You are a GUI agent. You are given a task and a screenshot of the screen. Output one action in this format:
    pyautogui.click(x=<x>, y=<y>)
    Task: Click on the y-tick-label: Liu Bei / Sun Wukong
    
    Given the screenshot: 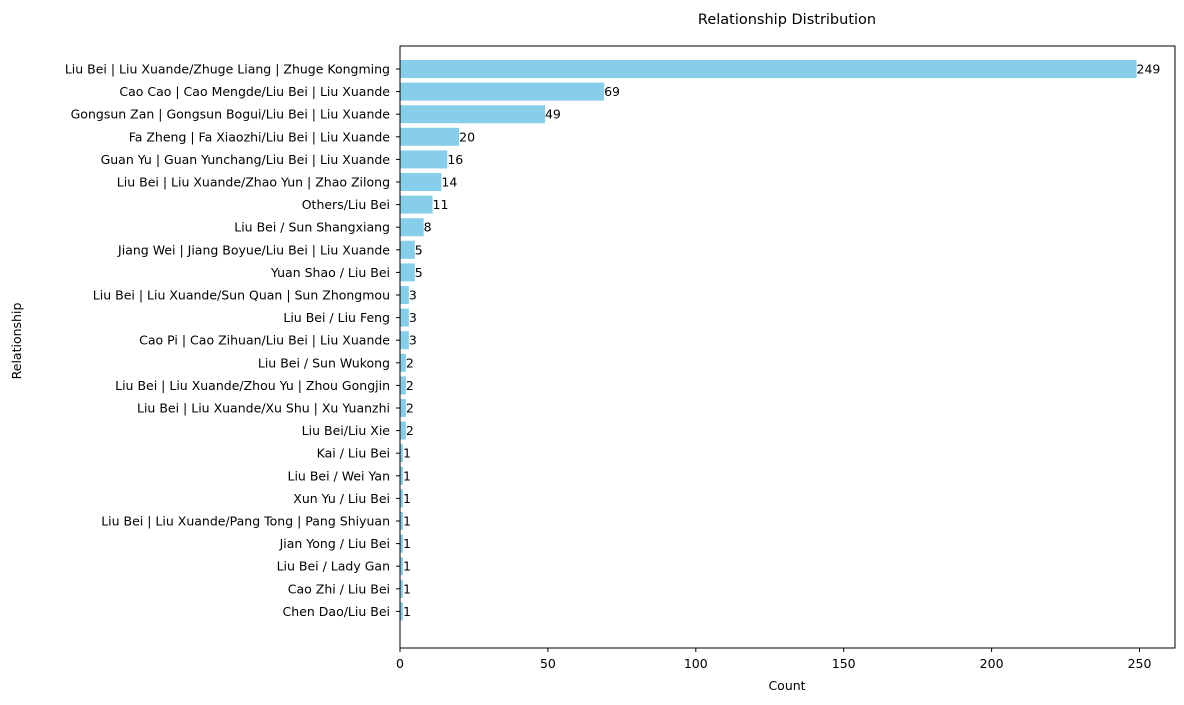 What is the action you would take?
    pyautogui.click(x=324, y=362)
    